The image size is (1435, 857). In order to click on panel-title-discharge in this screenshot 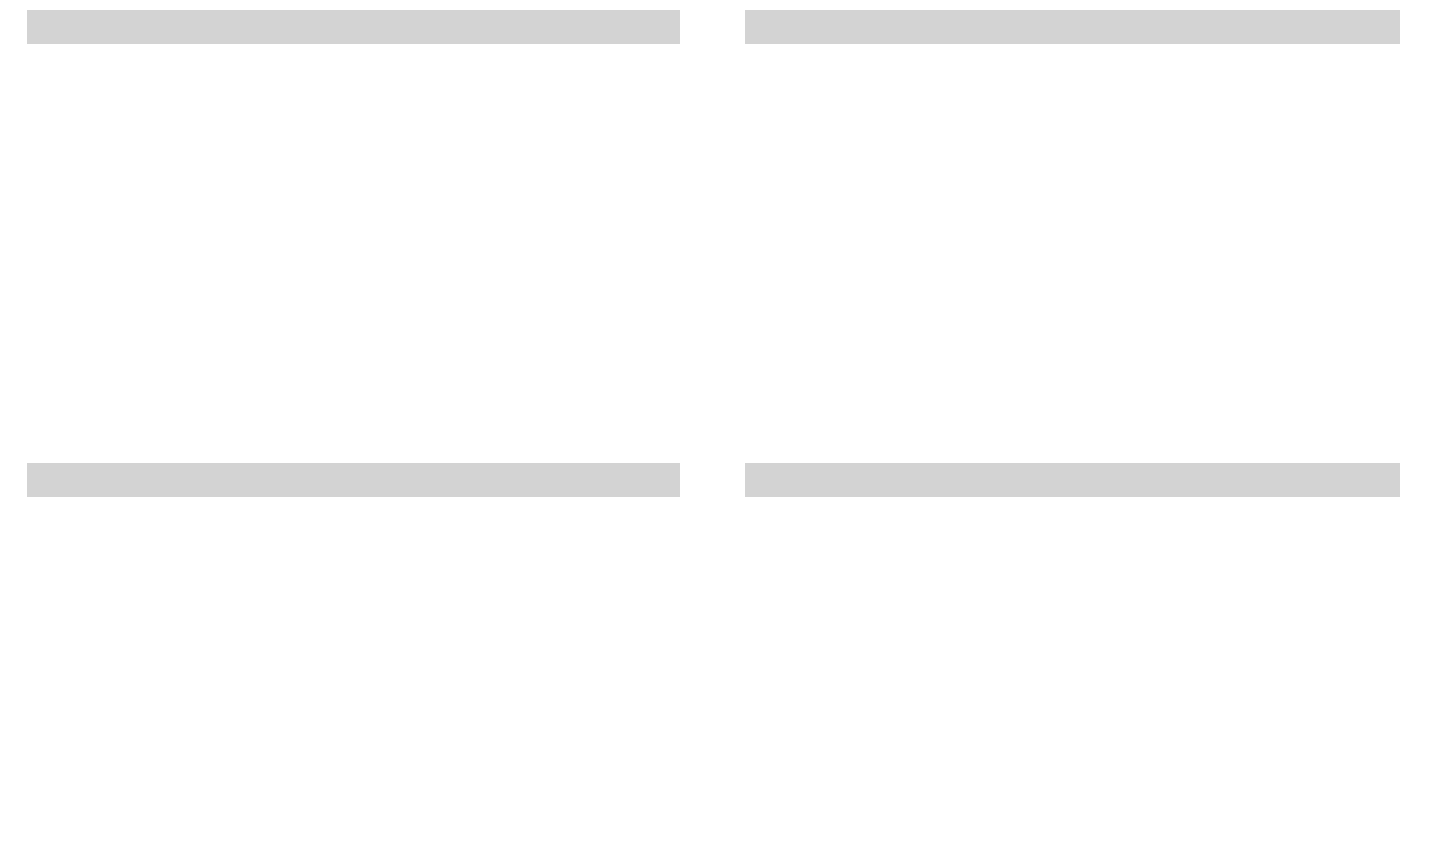, I will do `click(353, 27)`.